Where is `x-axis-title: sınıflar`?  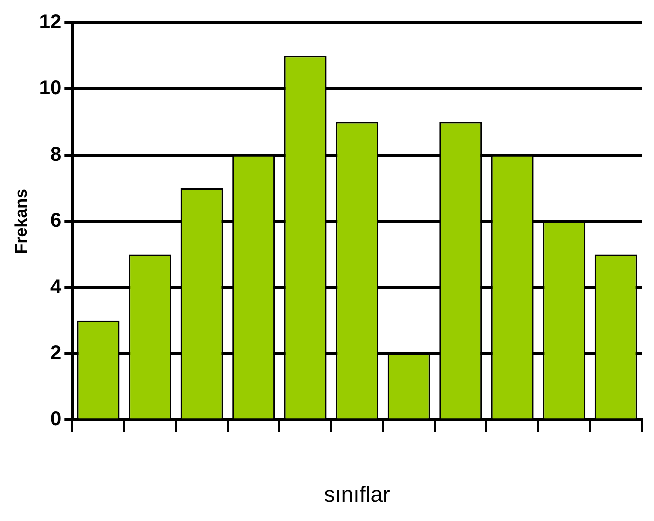
x-axis-title: sınıflar is located at coordinates (357, 494).